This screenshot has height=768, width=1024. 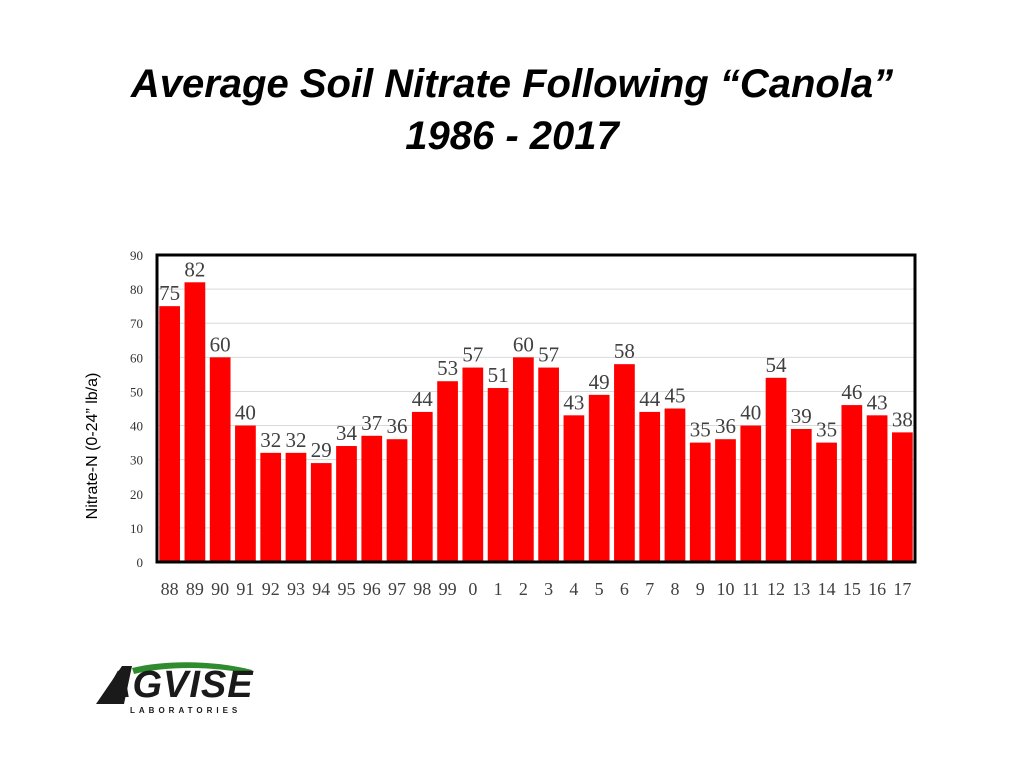 I want to click on x-tick-label: 93, so click(x=296, y=589).